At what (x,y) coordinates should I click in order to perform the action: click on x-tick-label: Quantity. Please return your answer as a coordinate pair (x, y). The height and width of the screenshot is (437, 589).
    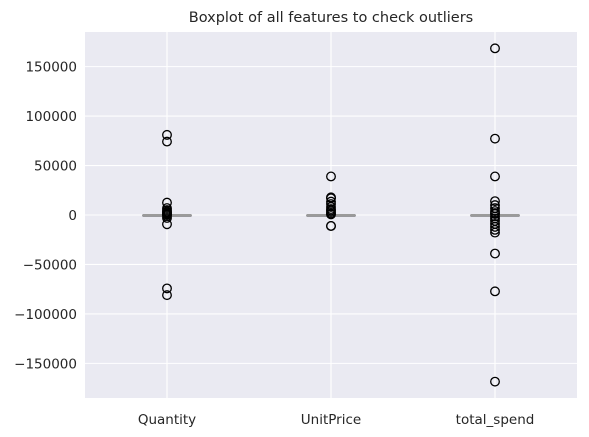
    Looking at the image, I should click on (167, 420).